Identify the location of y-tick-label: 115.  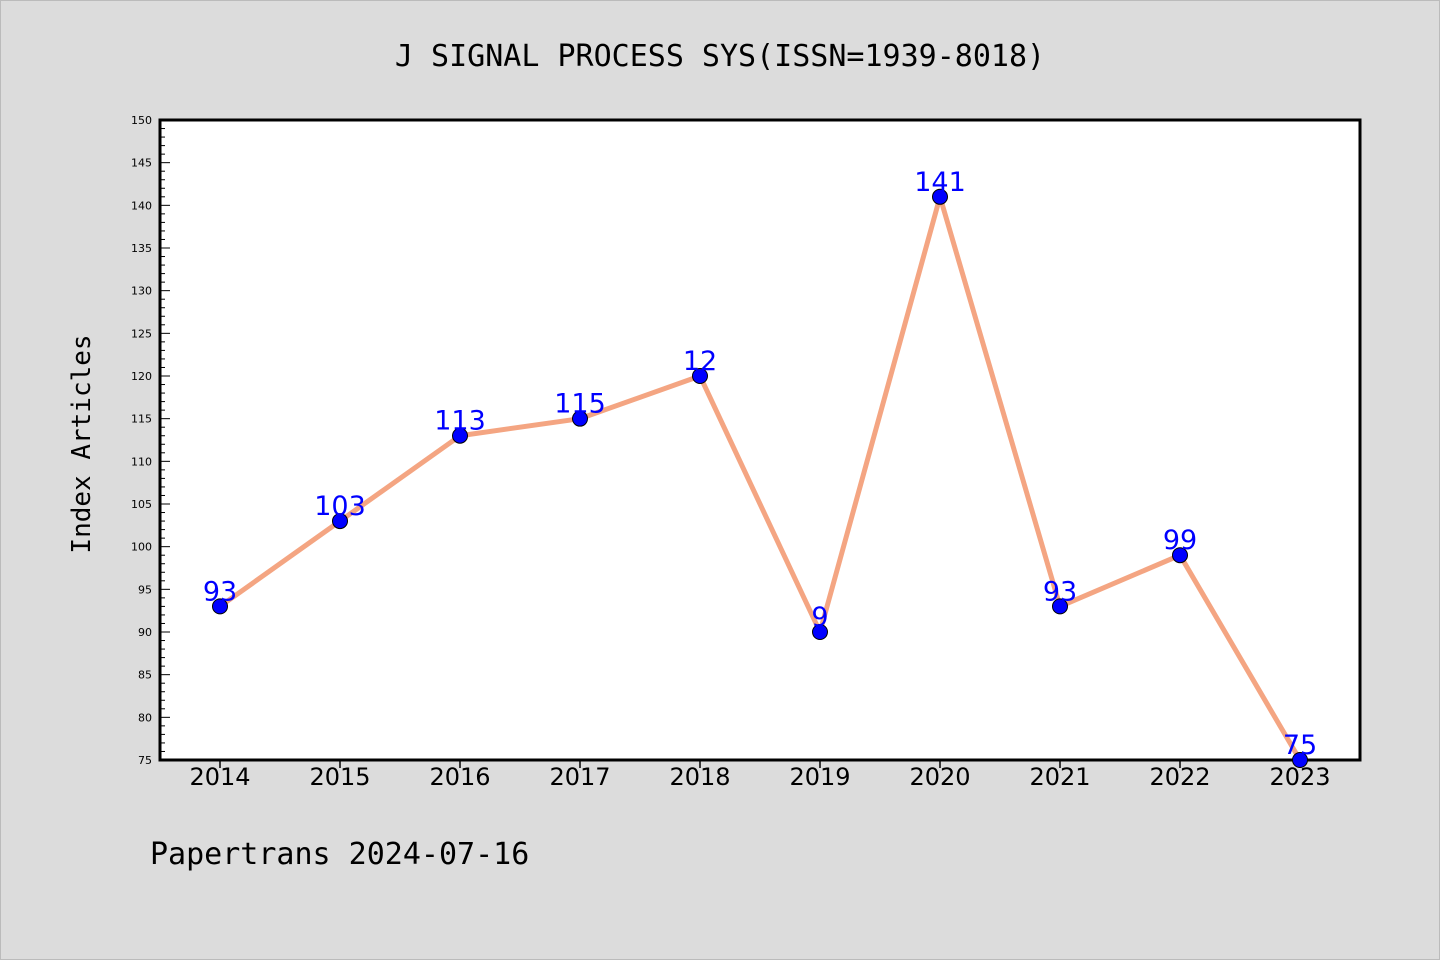
(141, 419).